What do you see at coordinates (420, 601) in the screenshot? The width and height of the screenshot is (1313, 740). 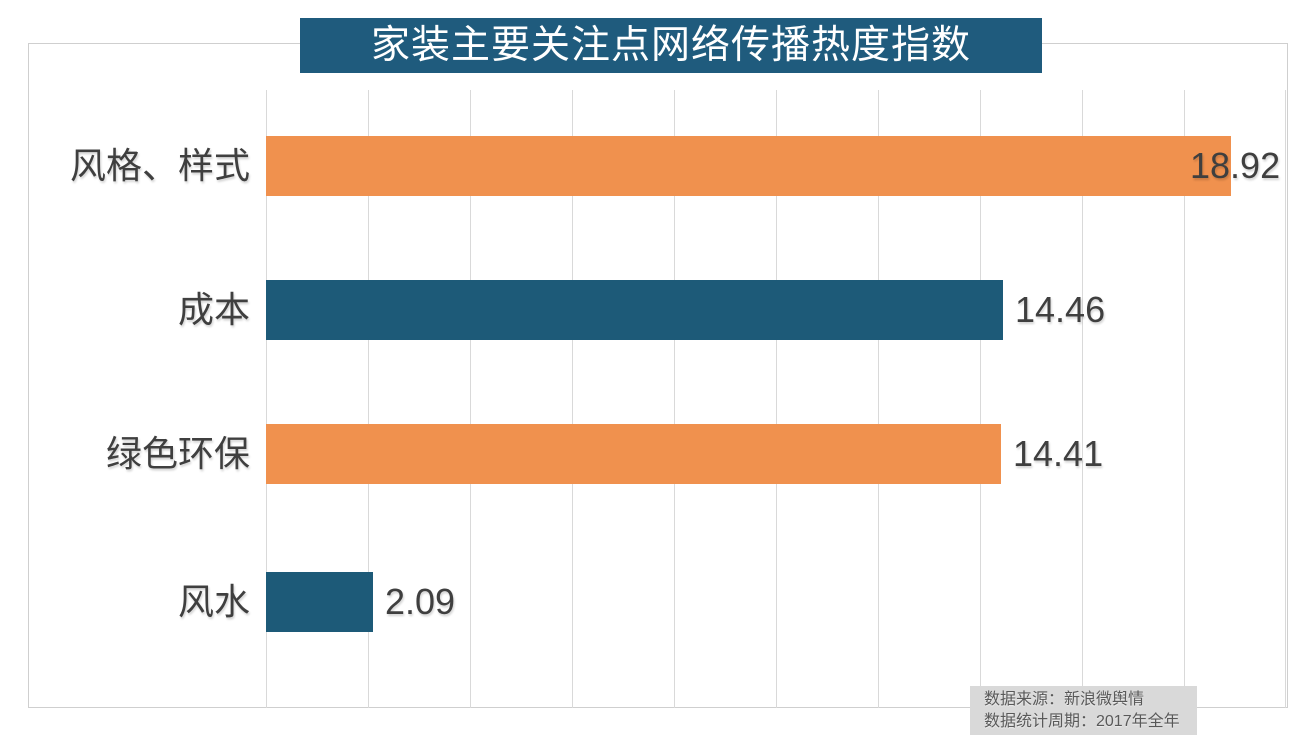 I see `value-label: 2.09` at bounding box center [420, 601].